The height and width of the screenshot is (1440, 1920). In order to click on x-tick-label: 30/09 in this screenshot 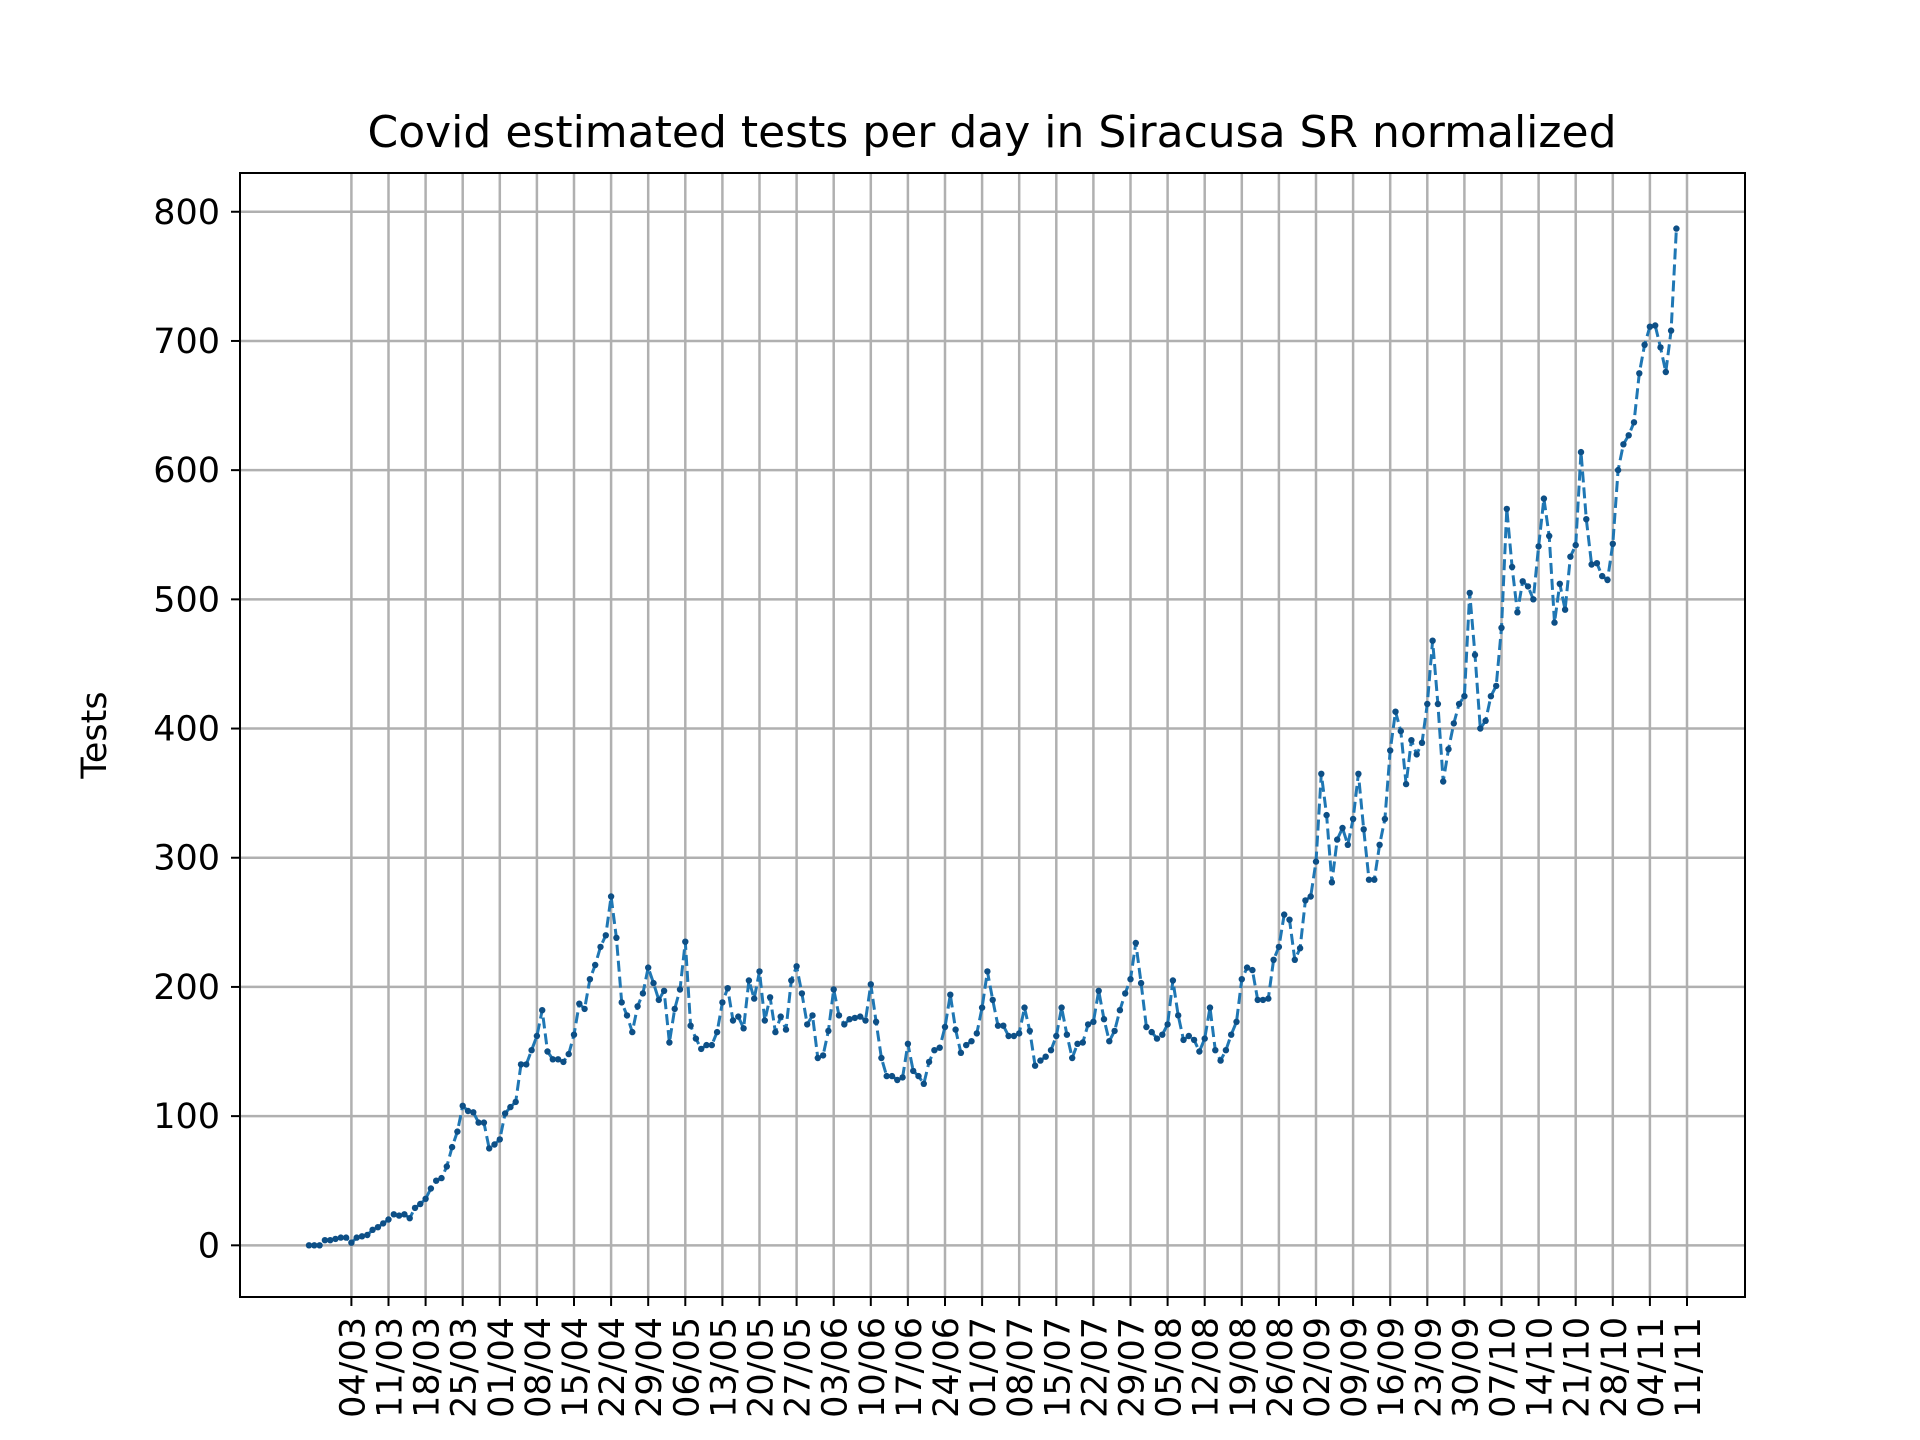, I will do `click(1466, 1367)`.